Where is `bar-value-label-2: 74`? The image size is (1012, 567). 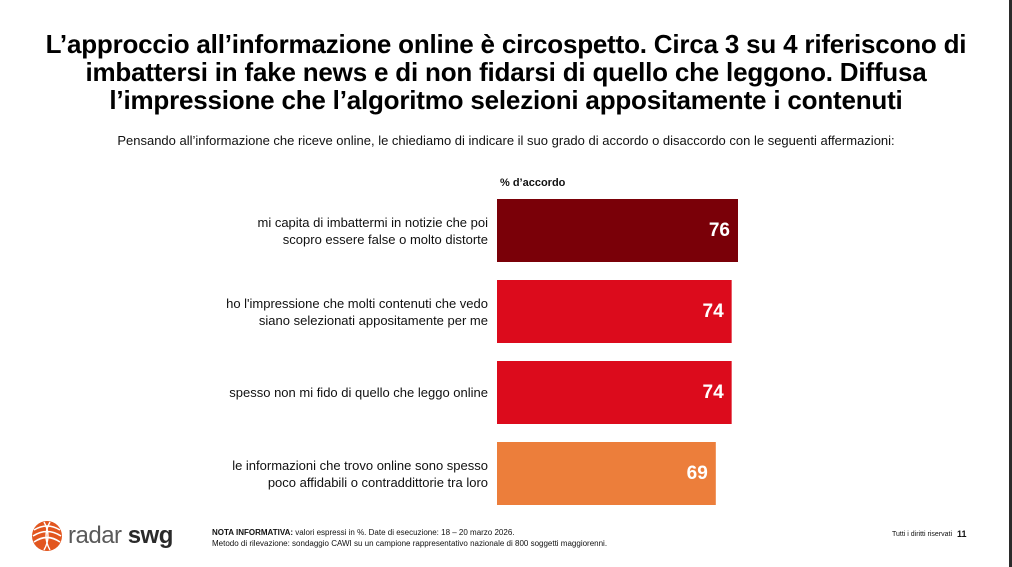 bar-value-label-2: 74 is located at coordinates (713, 311).